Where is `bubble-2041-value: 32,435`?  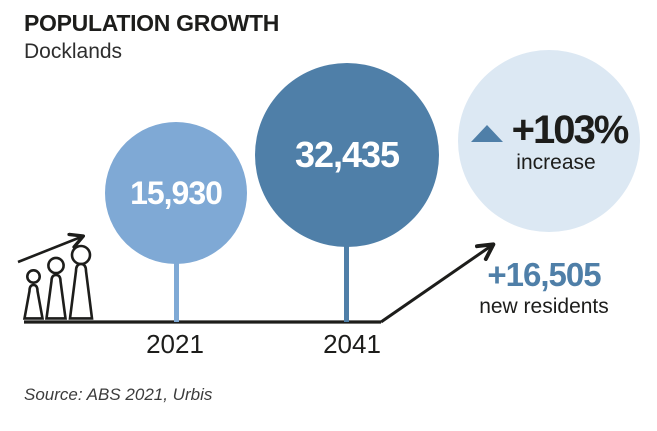
bubble-2041-value: 32,435 is located at coordinates (347, 154).